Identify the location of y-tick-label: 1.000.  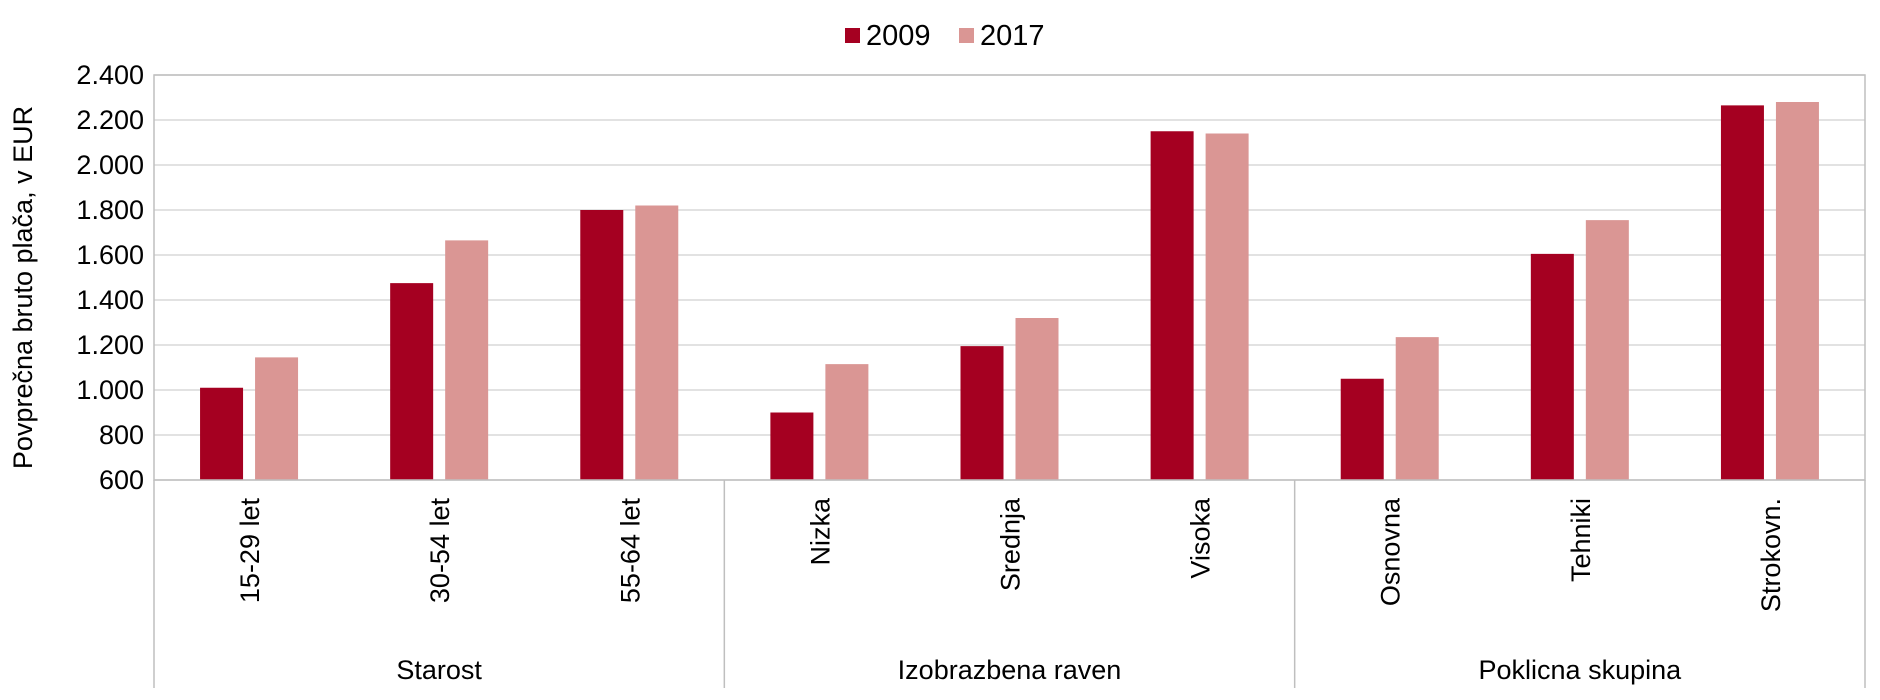
(110, 390).